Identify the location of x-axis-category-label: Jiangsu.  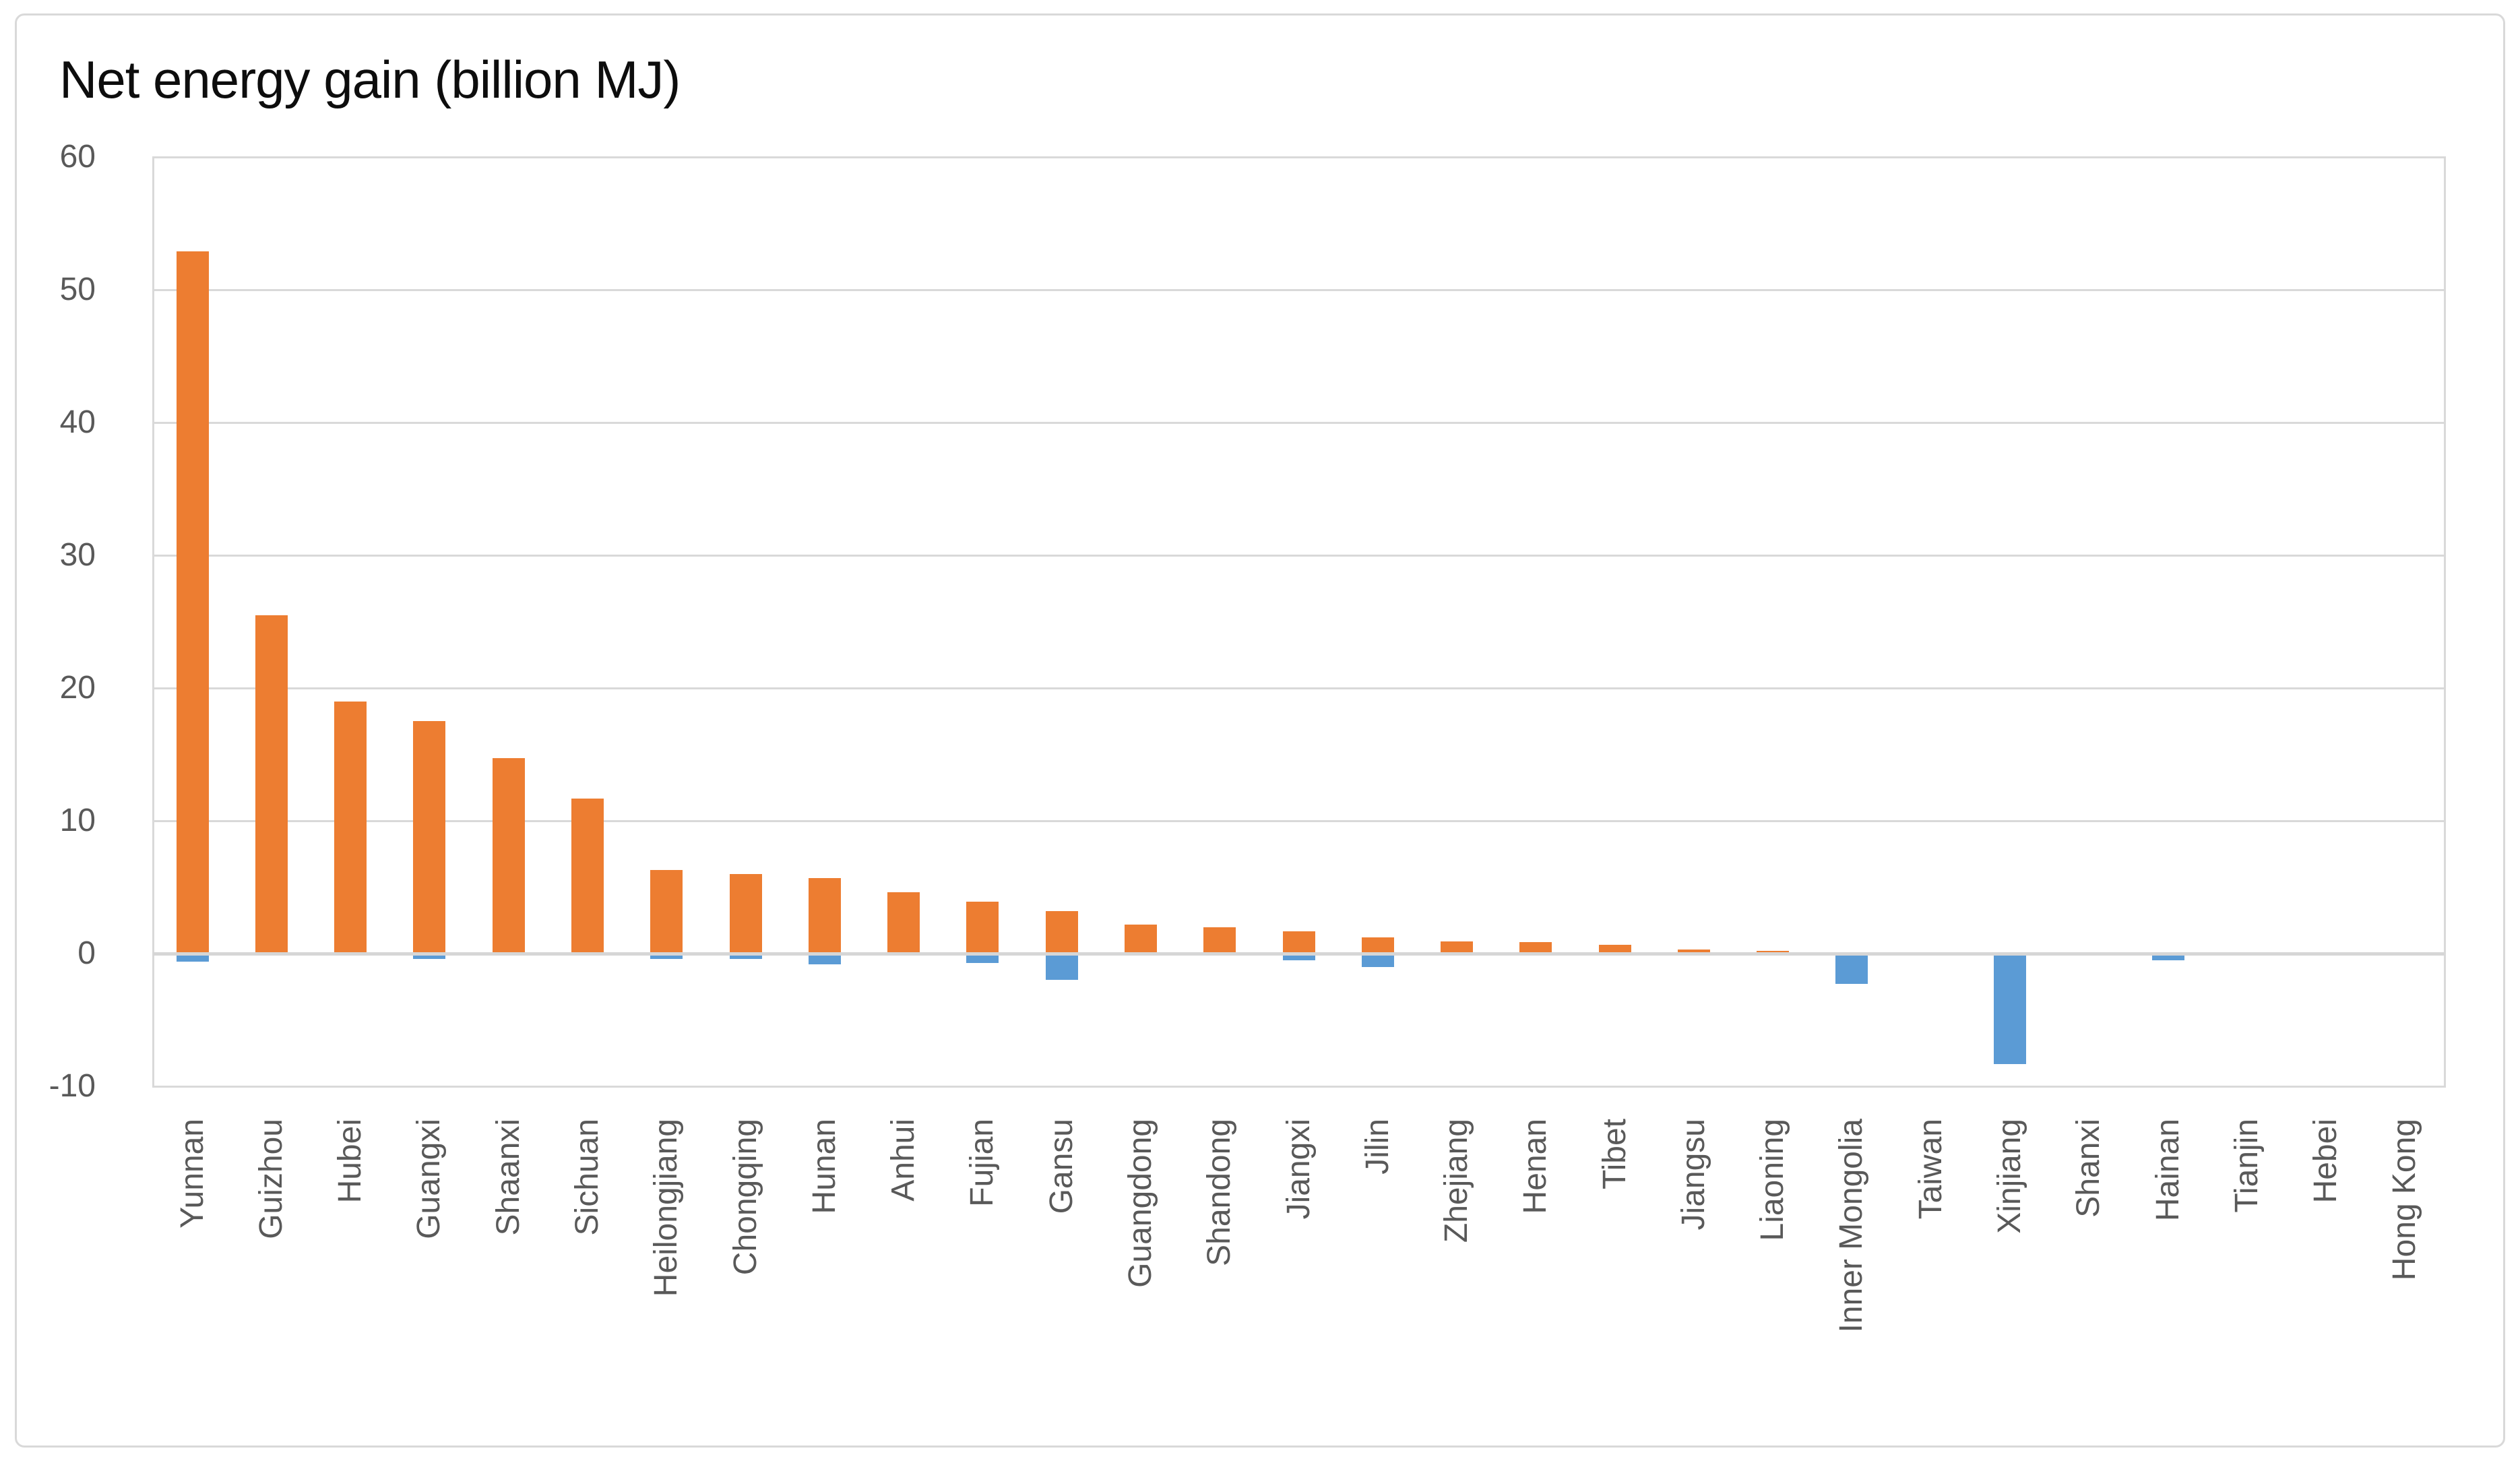
(1693, 1175).